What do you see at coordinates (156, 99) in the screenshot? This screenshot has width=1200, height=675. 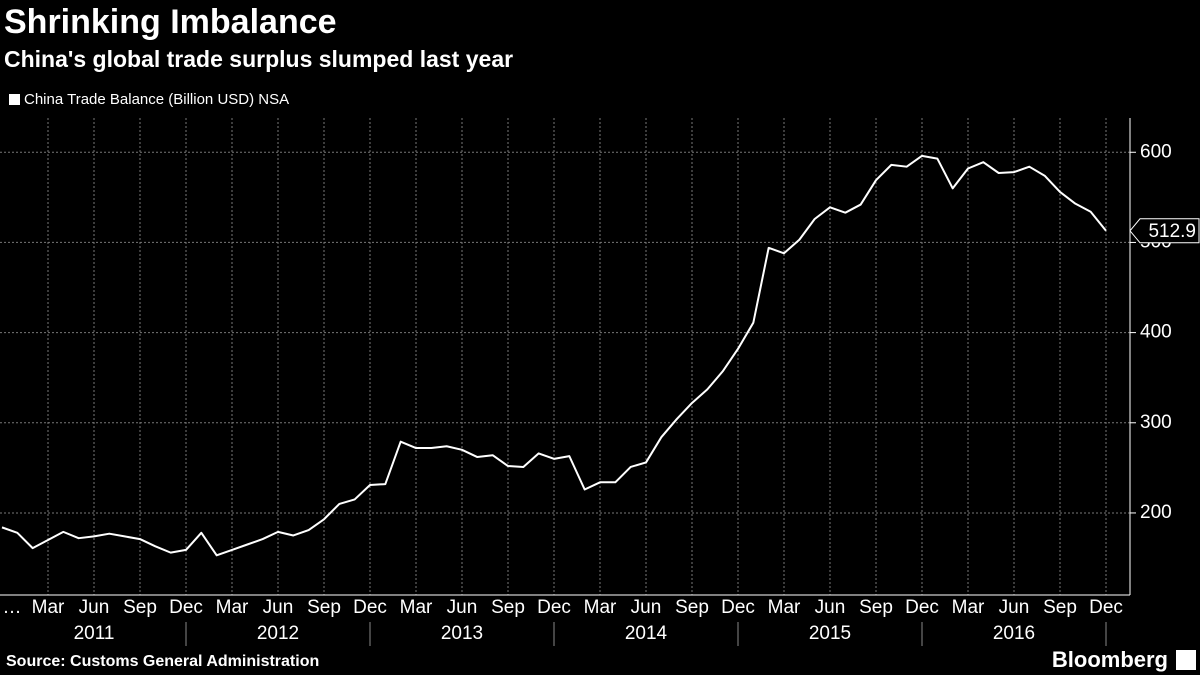 I see `legend-label: China Trade Balance (Billion USD) NSA` at bounding box center [156, 99].